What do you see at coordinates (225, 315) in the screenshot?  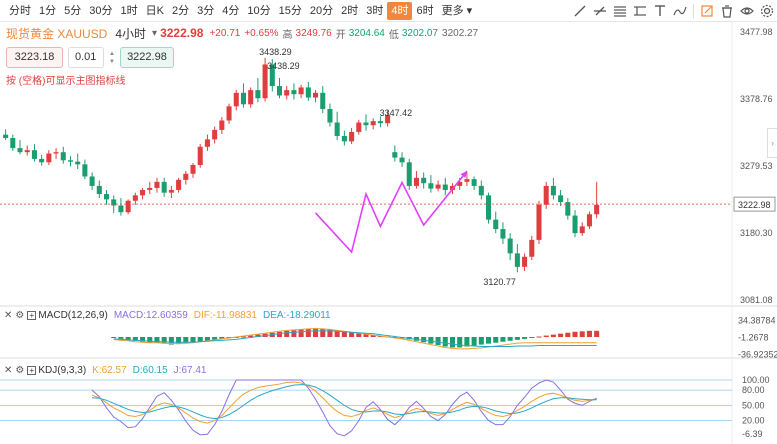 I see `macd-dif: DIF:-11.98831` at bounding box center [225, 315].